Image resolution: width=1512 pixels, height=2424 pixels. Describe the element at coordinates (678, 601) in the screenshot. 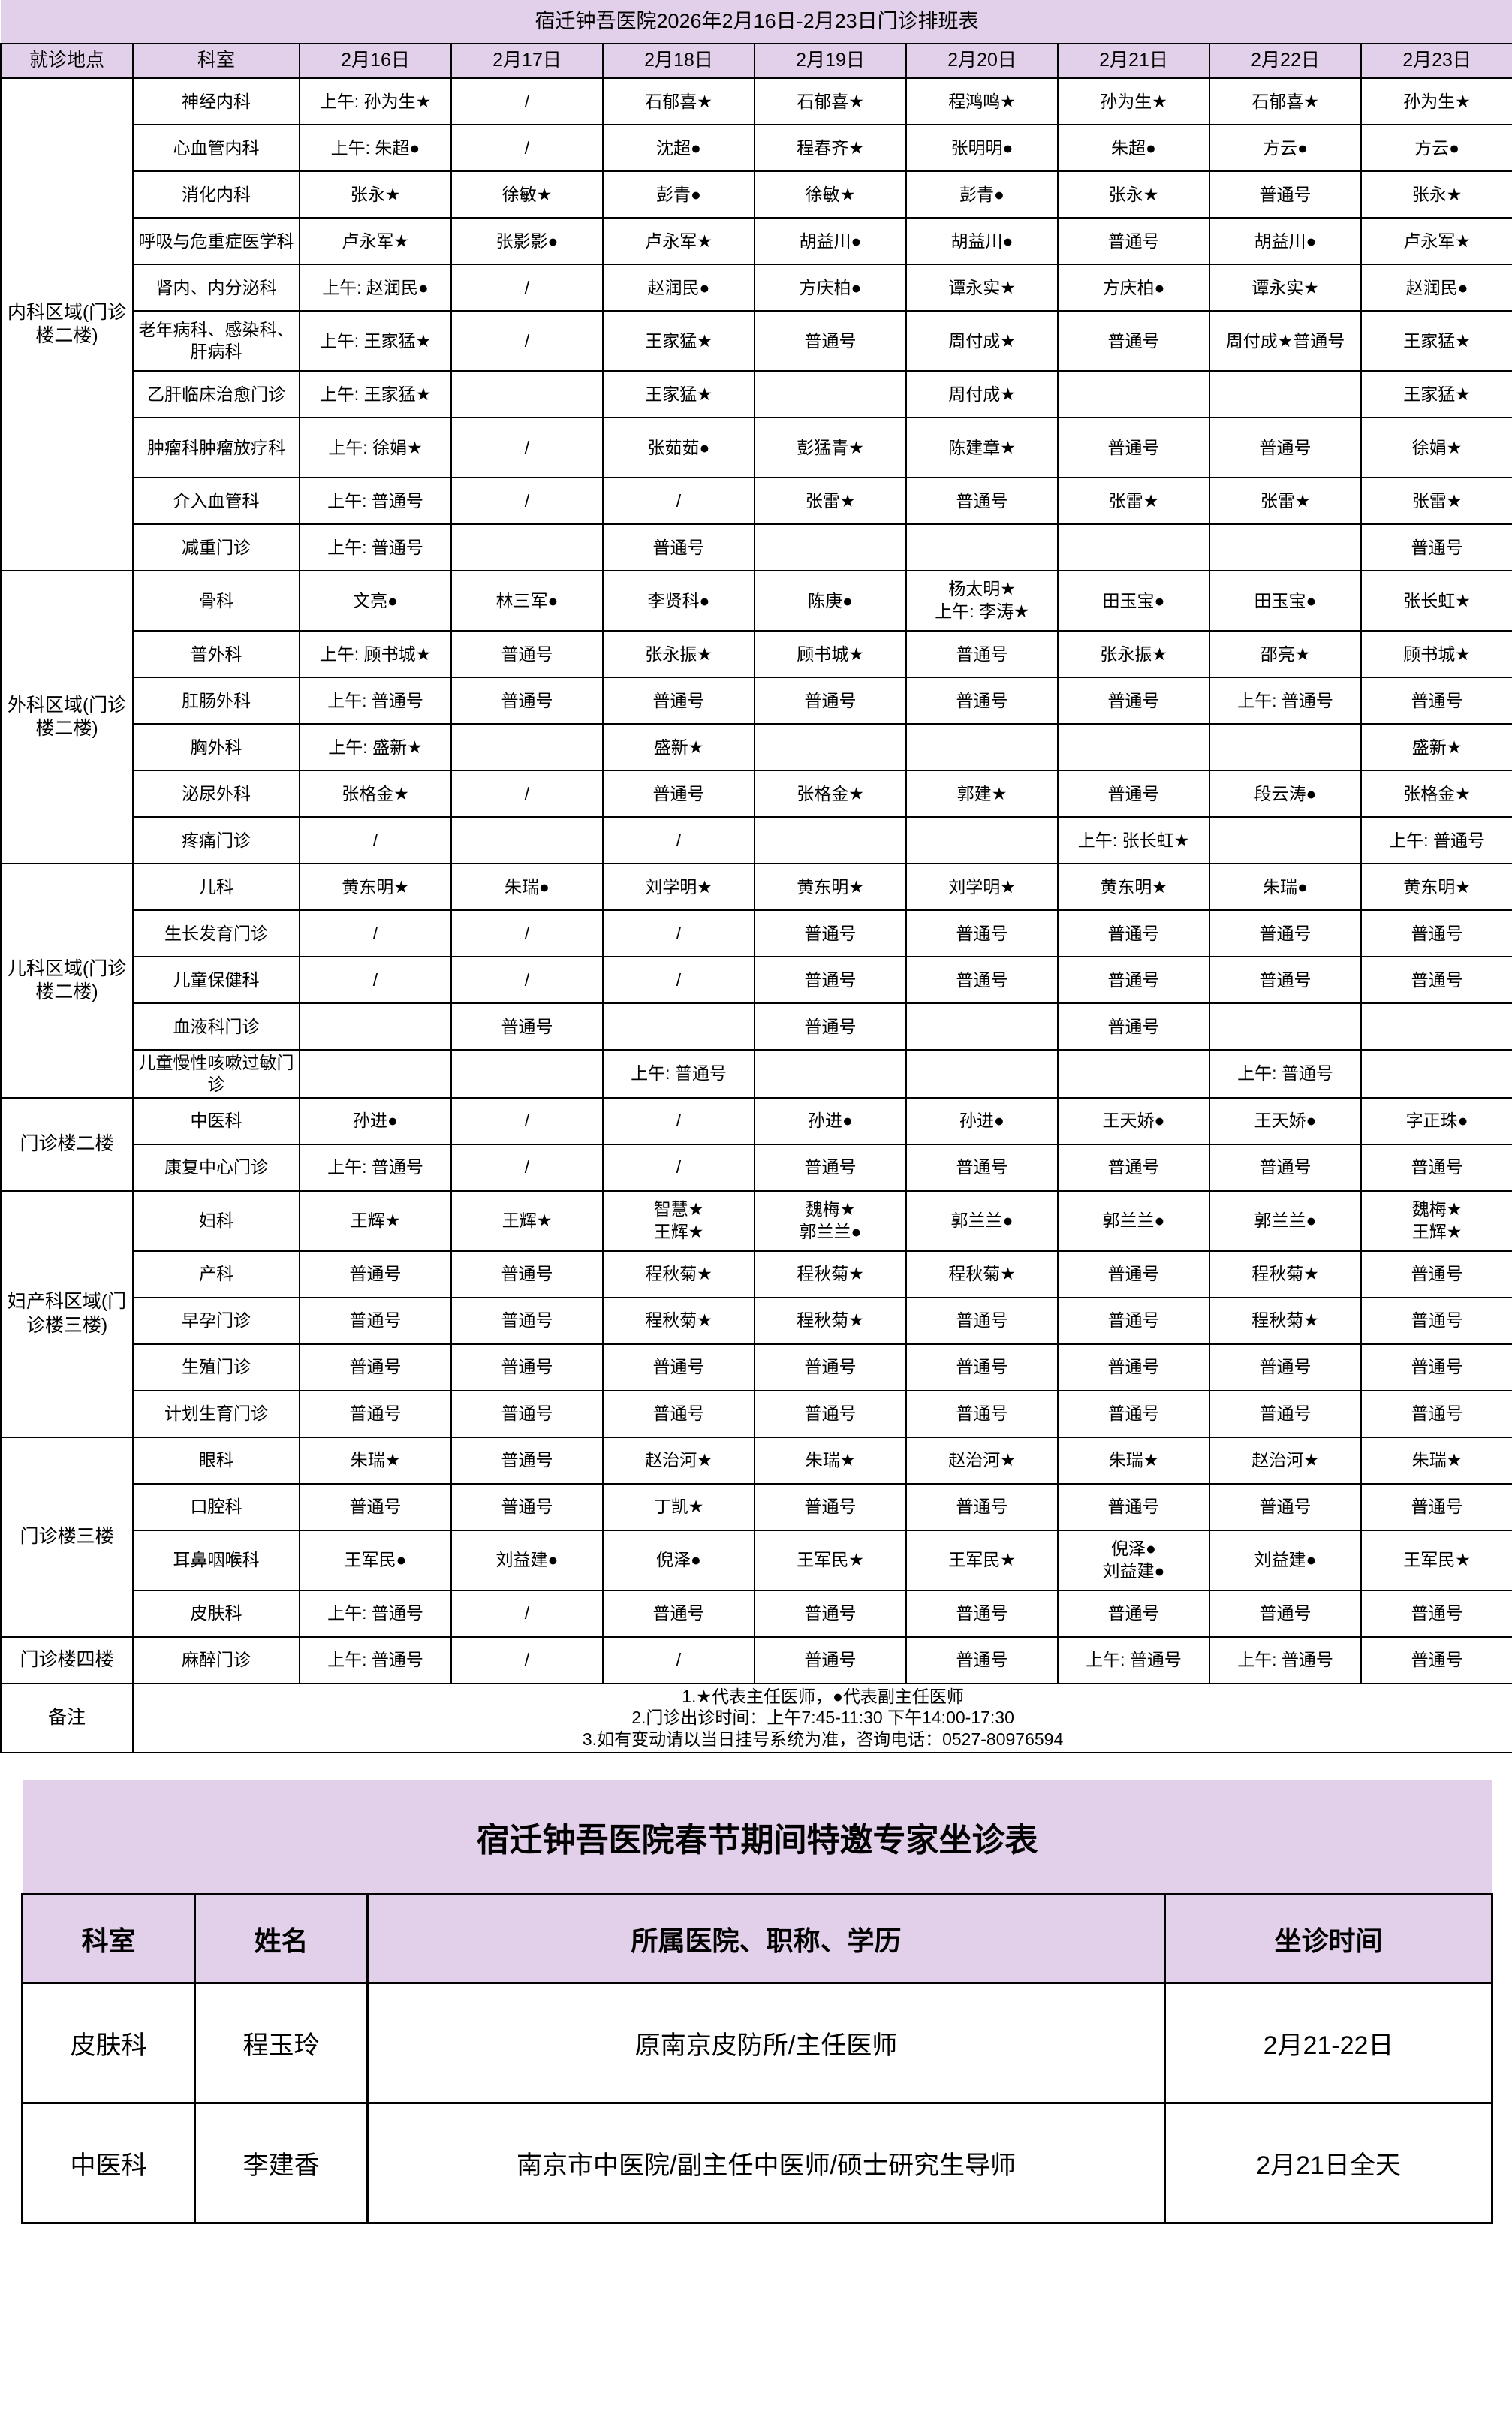

I see `schedule-slot-cell-2: 李贤科●` at that location.